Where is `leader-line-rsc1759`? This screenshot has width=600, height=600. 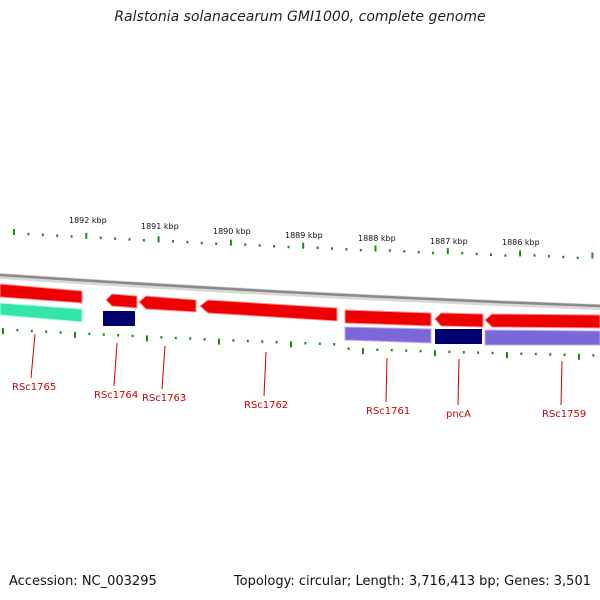
leader-line-rsc1759 is located at coordinates (561, 383).